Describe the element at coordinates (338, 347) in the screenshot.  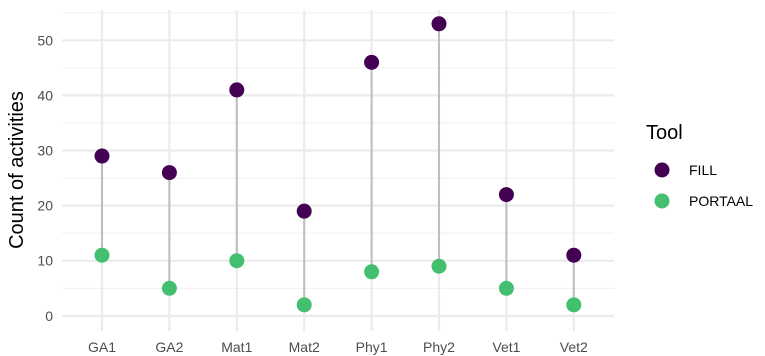
I see `x-tick-labels: GA1 GA2 Mat1 Mat2 Phy1 Phy2 Vet1 Vet2` at that location.